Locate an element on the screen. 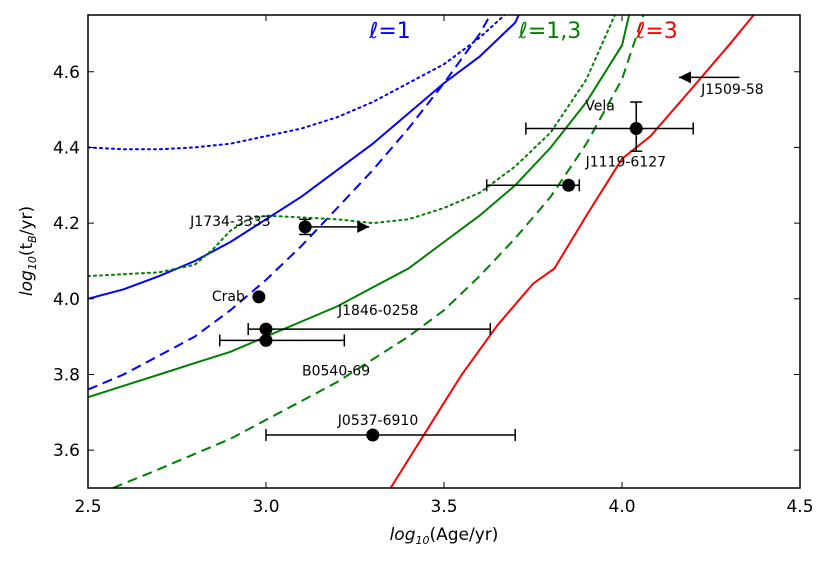 The image size is (831, 563). x-tick-label: 3.5 is located at coordinates (443, 507).